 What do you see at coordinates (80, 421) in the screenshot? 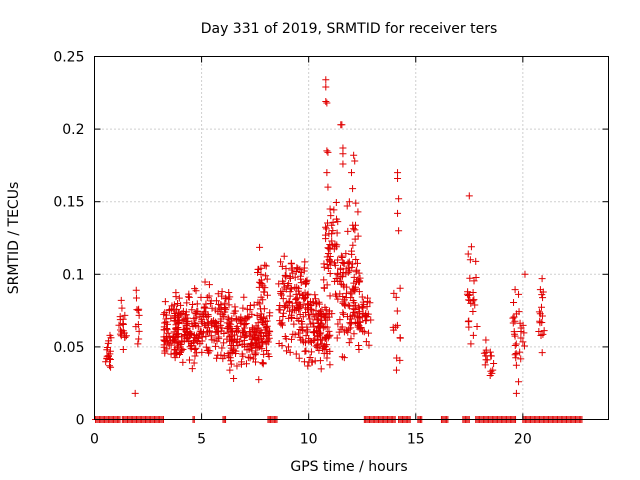
I see `y-tick-label: 0` at bounding box center [80, 421].